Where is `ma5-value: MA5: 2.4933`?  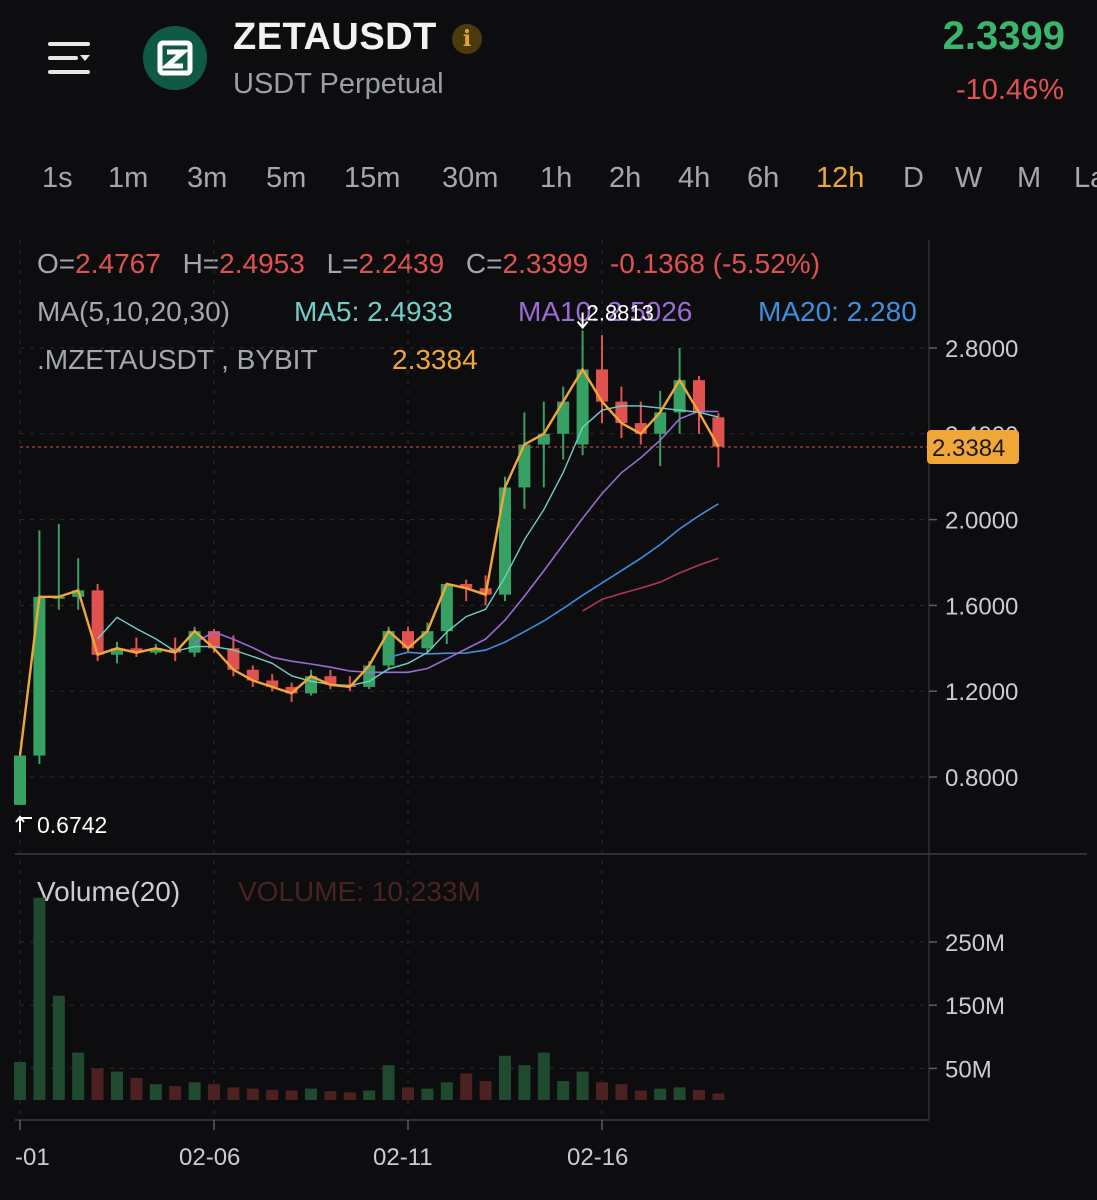 ma5-value: MA5: 2.4933 is located at coordinates (373, 311).